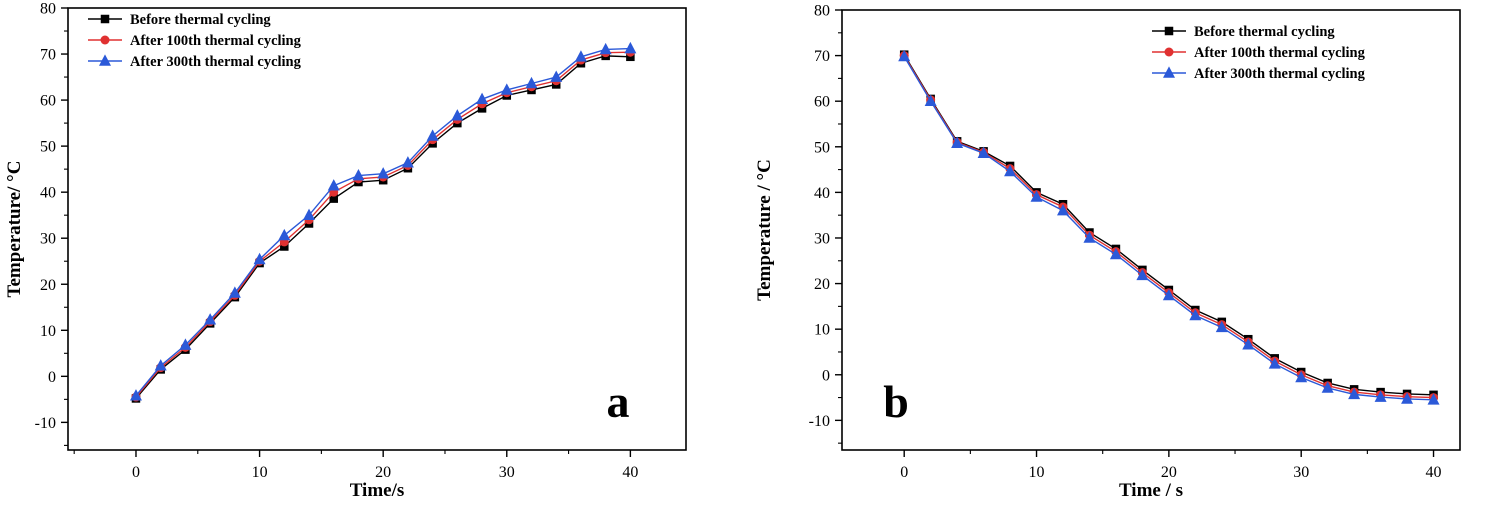 The height and width of the screenshot is (508, 1500). Describe the element at coordinates (1151, 490) in the screenshot. I see `x-axis-title: Time / s` at that location.